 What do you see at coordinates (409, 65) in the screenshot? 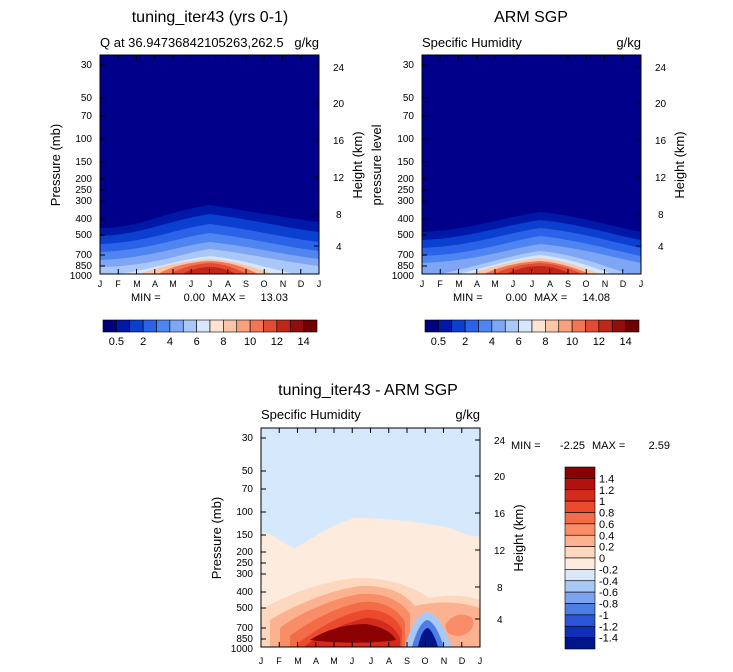
I see `p2-ptick-30: 30` at bounding box center [409, 65].